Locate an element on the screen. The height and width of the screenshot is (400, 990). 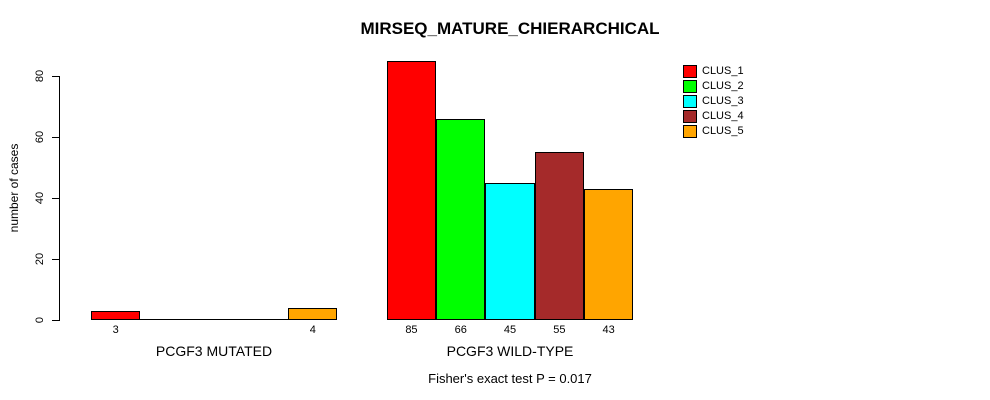
bar-clus_5-group1 is located at coordinates (609, 254).